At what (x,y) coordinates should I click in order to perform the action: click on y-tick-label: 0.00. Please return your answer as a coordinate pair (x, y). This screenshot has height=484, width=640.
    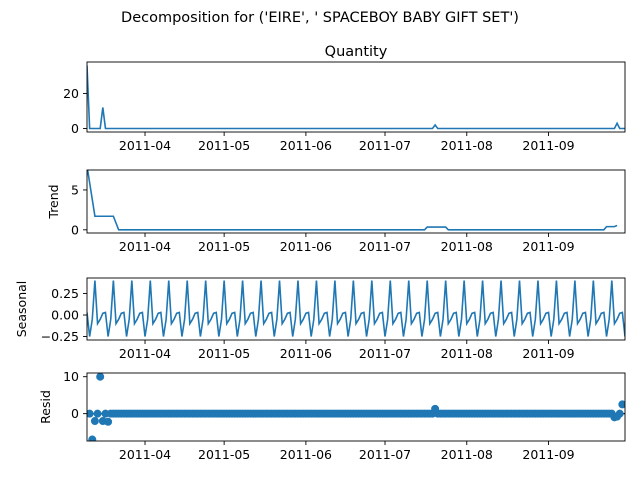
    Looking at the image, I should click on (65, 315).